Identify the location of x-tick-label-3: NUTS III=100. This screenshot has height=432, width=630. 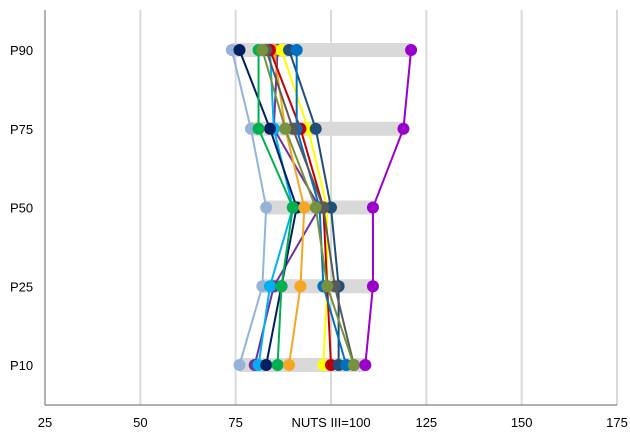
(330, 422).